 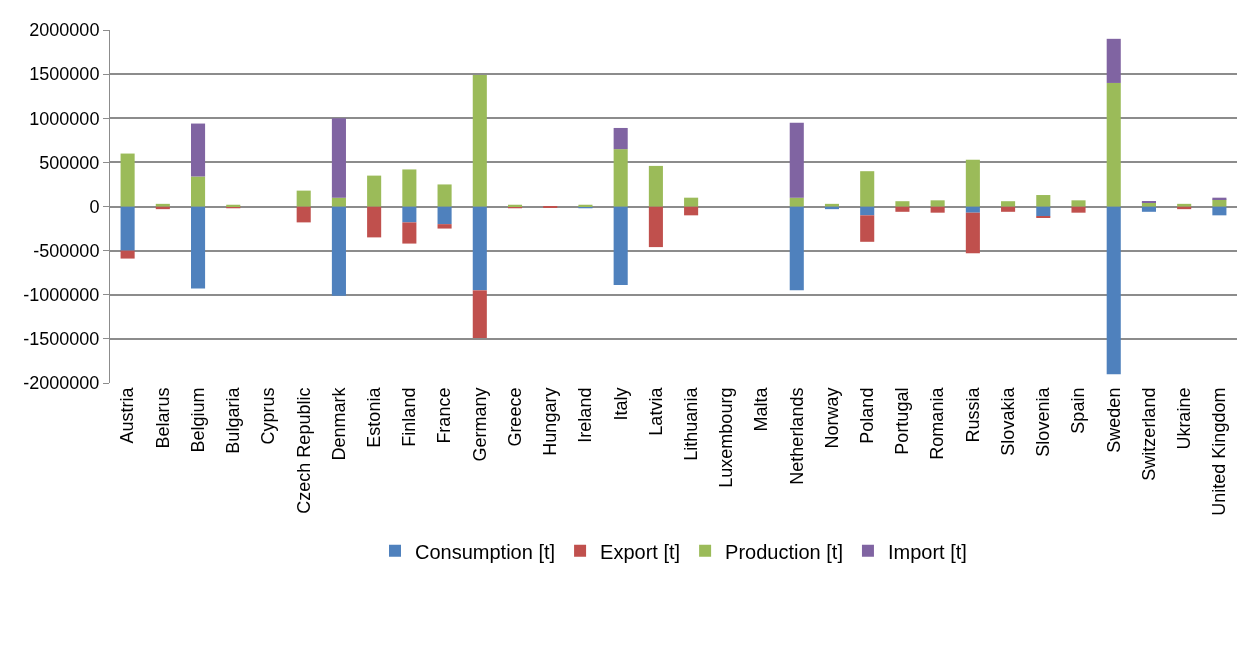 What do you see at coordinates (1184, 418) in the screenshot?
I see `x-tick-label: Ukraine` at bounding box center [1184, 418].